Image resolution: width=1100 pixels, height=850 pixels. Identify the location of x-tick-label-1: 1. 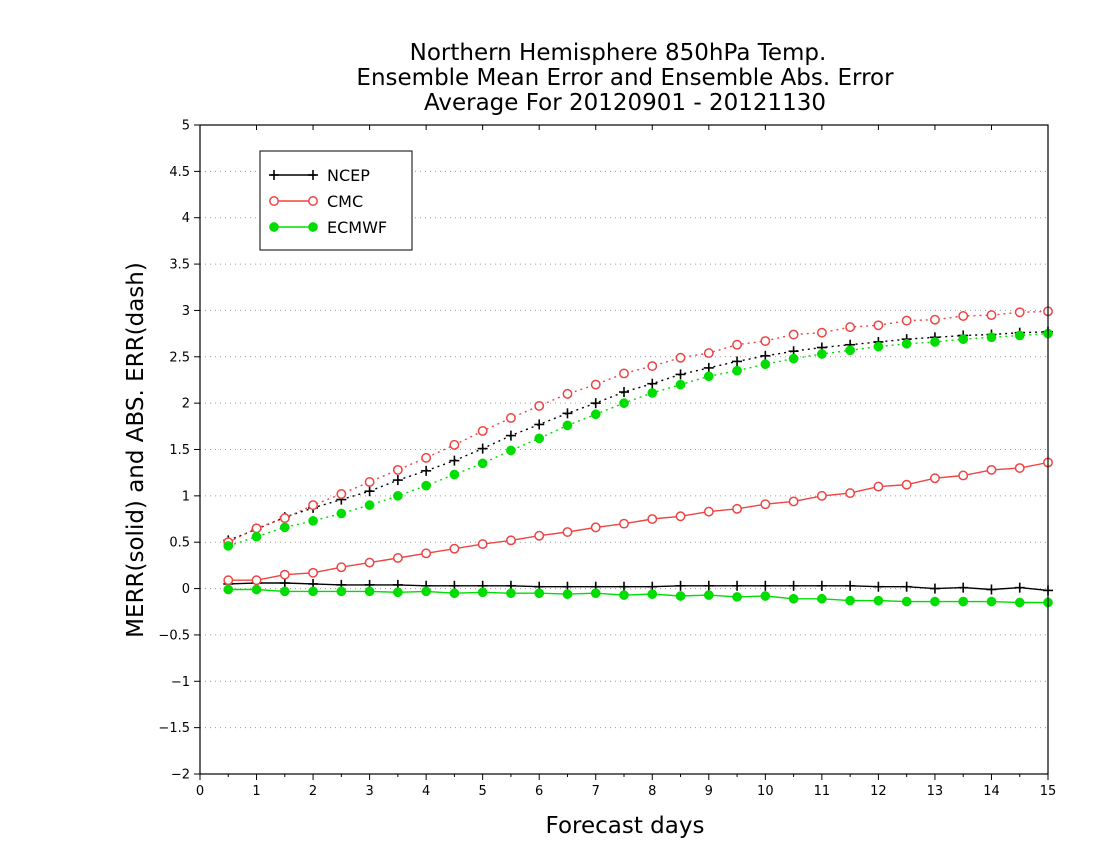
(256, 791).